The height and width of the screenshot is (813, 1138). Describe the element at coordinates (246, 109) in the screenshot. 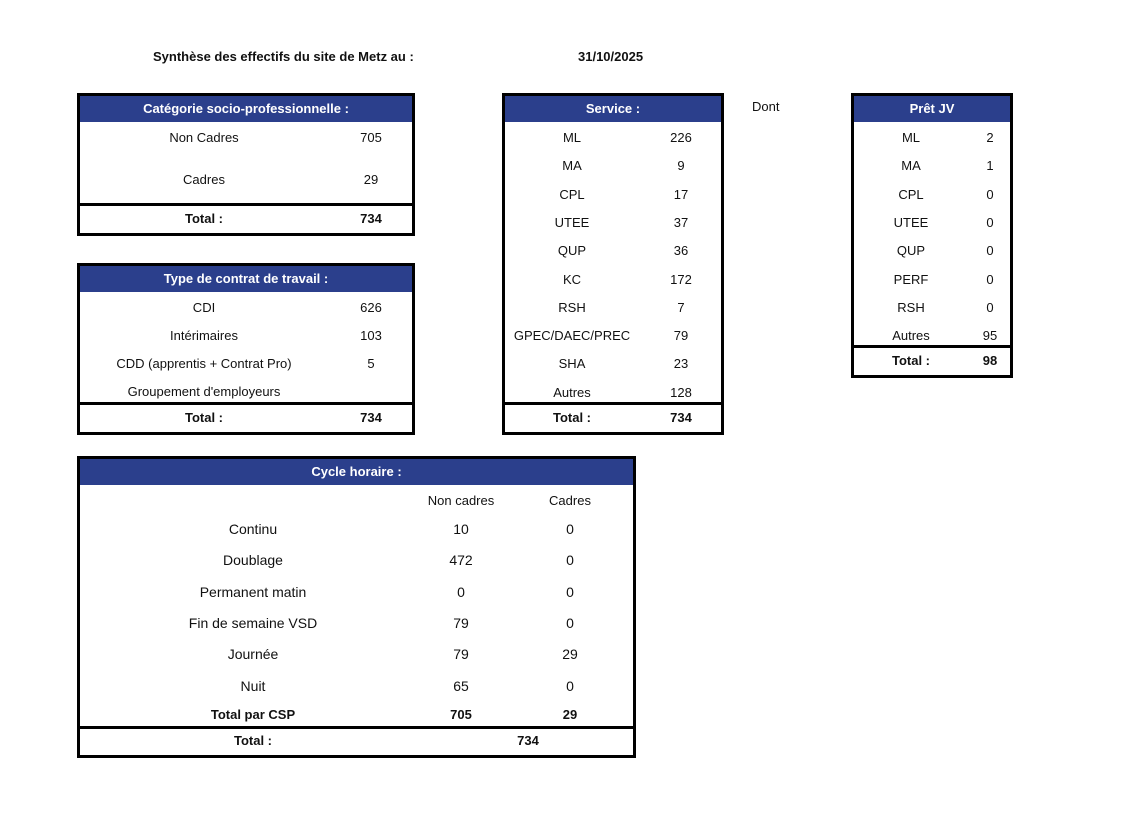

I see `csp-header: Catégorie socio-professionnelle :` at that location.